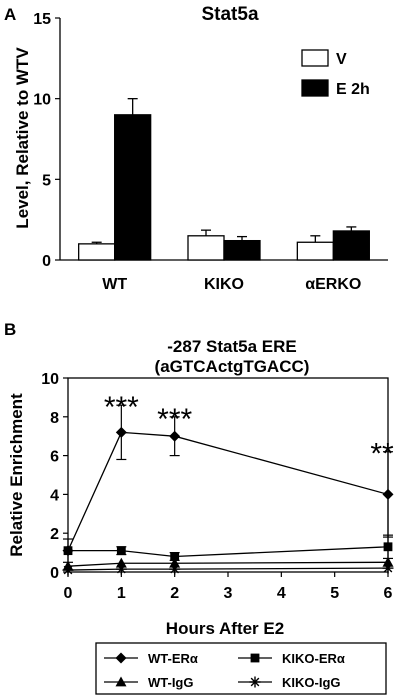 This screenshot has height=699, width=400. What do you see at coordinates (121, 593) in the screenshot?
I see `x-tick-label: 1` at bounding box center [121, 593].